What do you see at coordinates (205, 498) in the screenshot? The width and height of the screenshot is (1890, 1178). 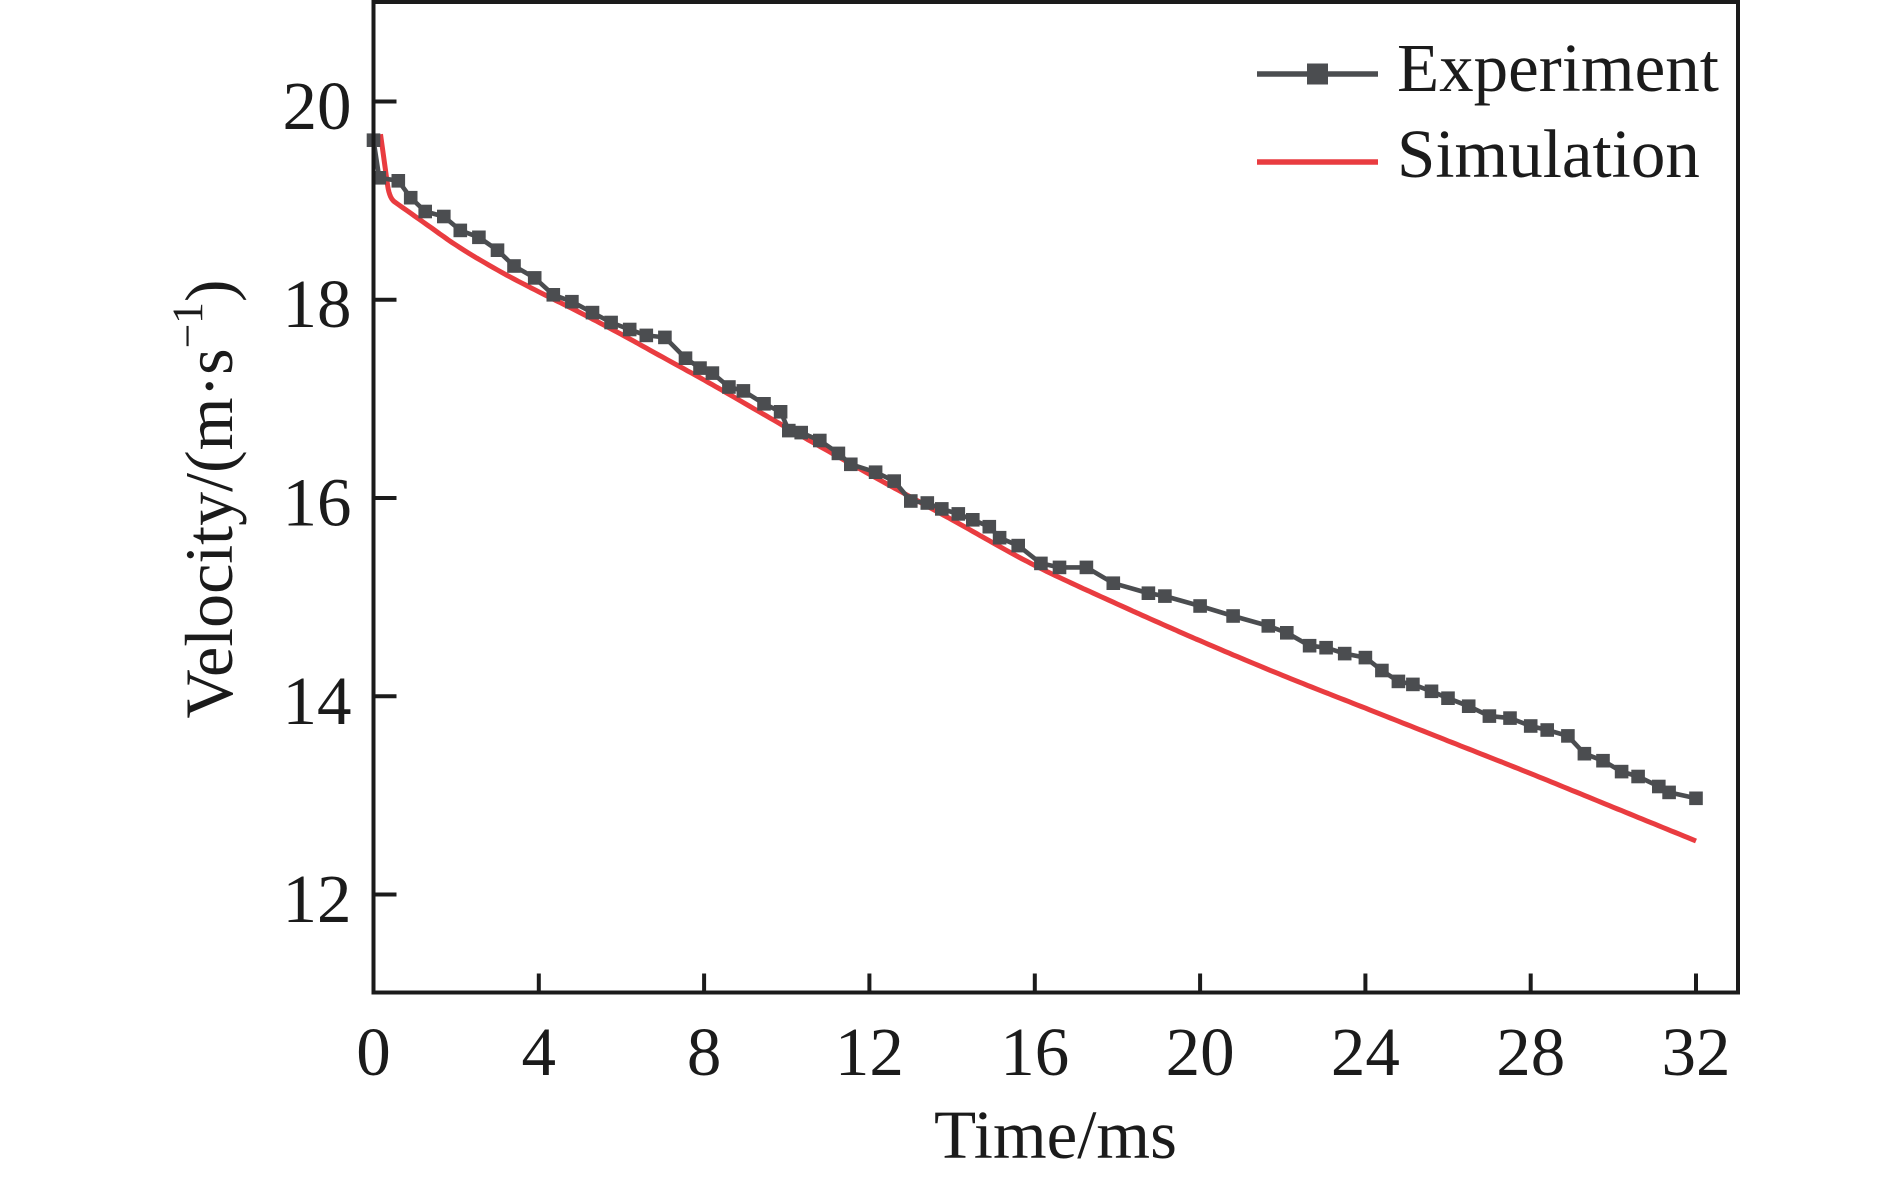 I see `svg-text: Velocity/(m·s−1)` at bounding box center [205, 498].